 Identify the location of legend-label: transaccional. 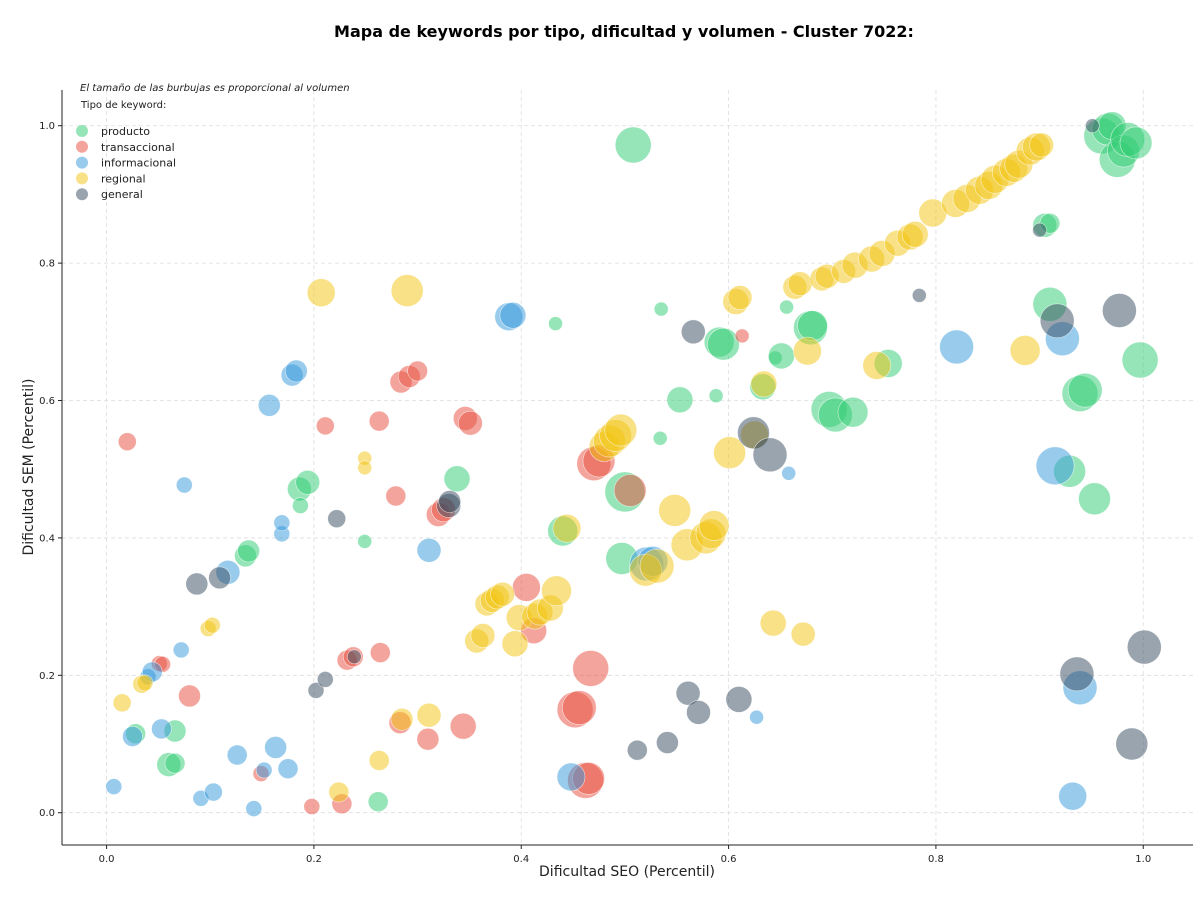
(138, 147).